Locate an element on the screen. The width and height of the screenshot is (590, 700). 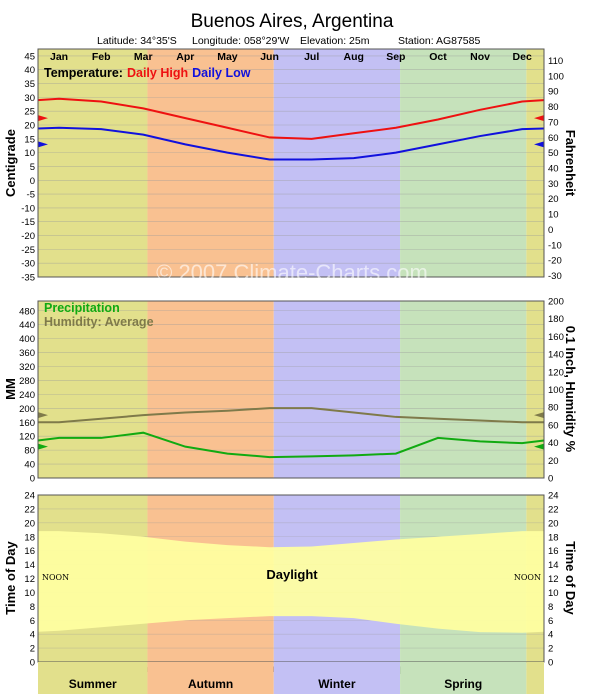
station-label: Station: AG87585 is located at coordinates (439, 41).